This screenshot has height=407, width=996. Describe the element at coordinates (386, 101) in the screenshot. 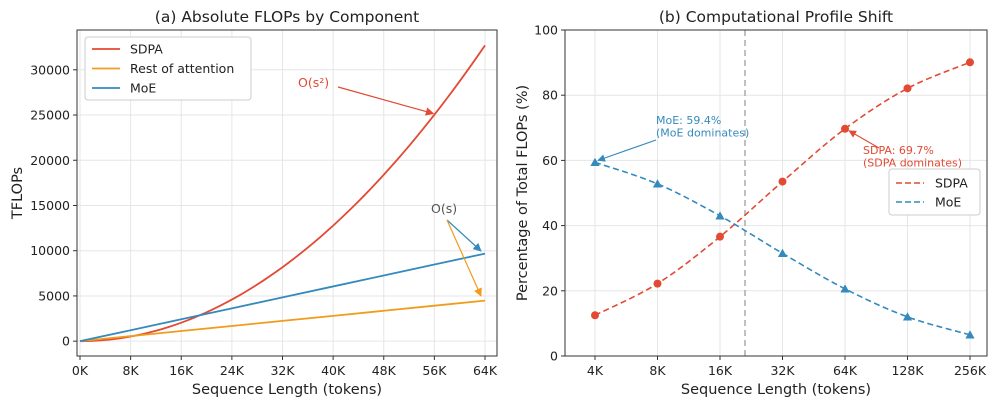

I see `annotation-arrow-quadratic` at that location.